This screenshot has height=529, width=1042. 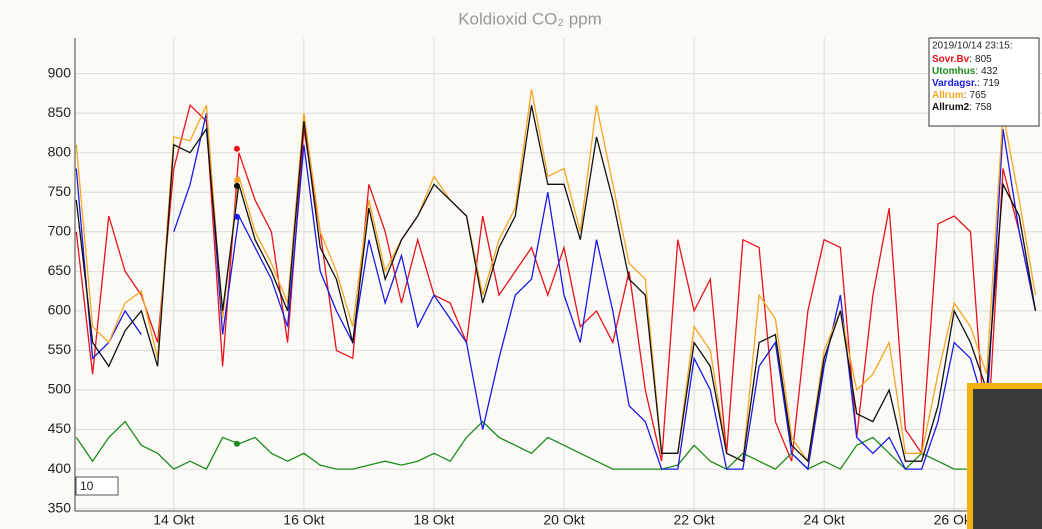 What do you see at coordinates (991, 83) in the screenshot?
I see `legend-value: 719` at bounding box center [991, 83].